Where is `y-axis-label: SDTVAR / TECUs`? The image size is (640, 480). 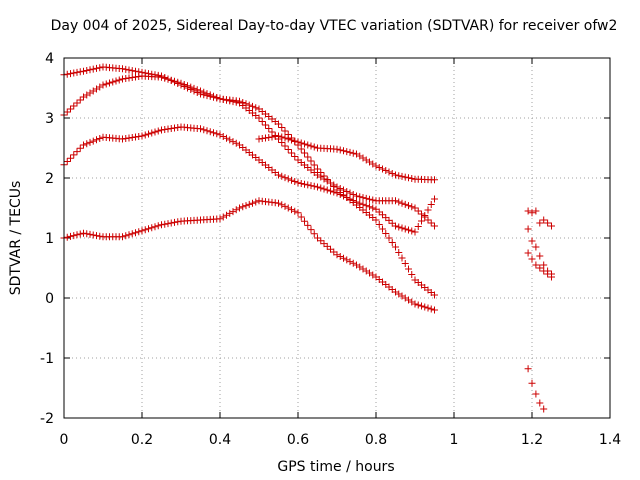
y-axis-label: SDTVAR / TECUs is located at coordinates (16, 238).